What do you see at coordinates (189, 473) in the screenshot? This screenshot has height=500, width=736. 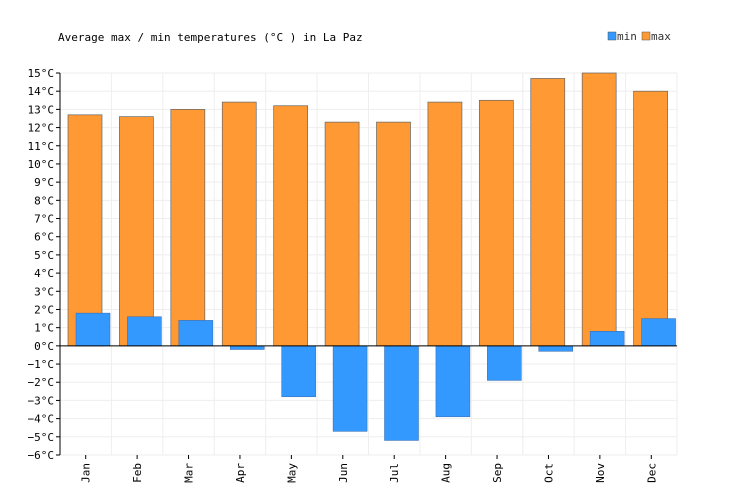 I see `x-tick-label: Mar` at bounding box center [189, 473].